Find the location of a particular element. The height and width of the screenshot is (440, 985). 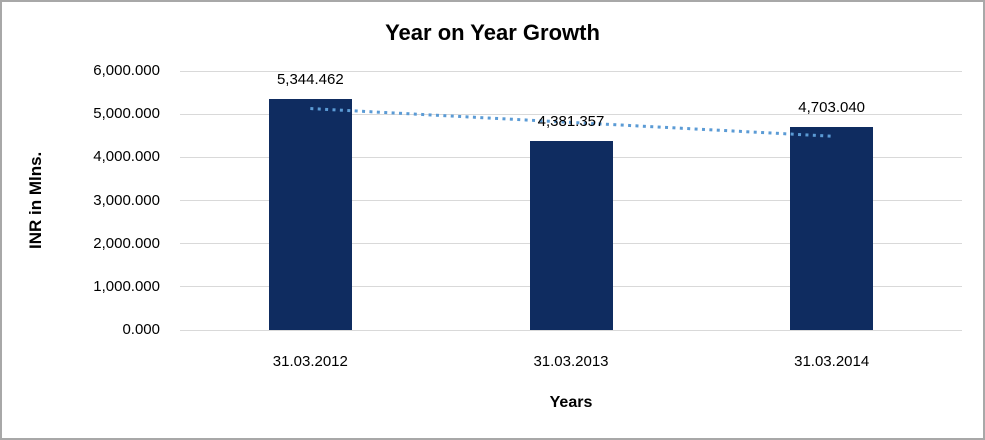

y-tick-label: 5,000.000 is located at coordinates (126, 114).